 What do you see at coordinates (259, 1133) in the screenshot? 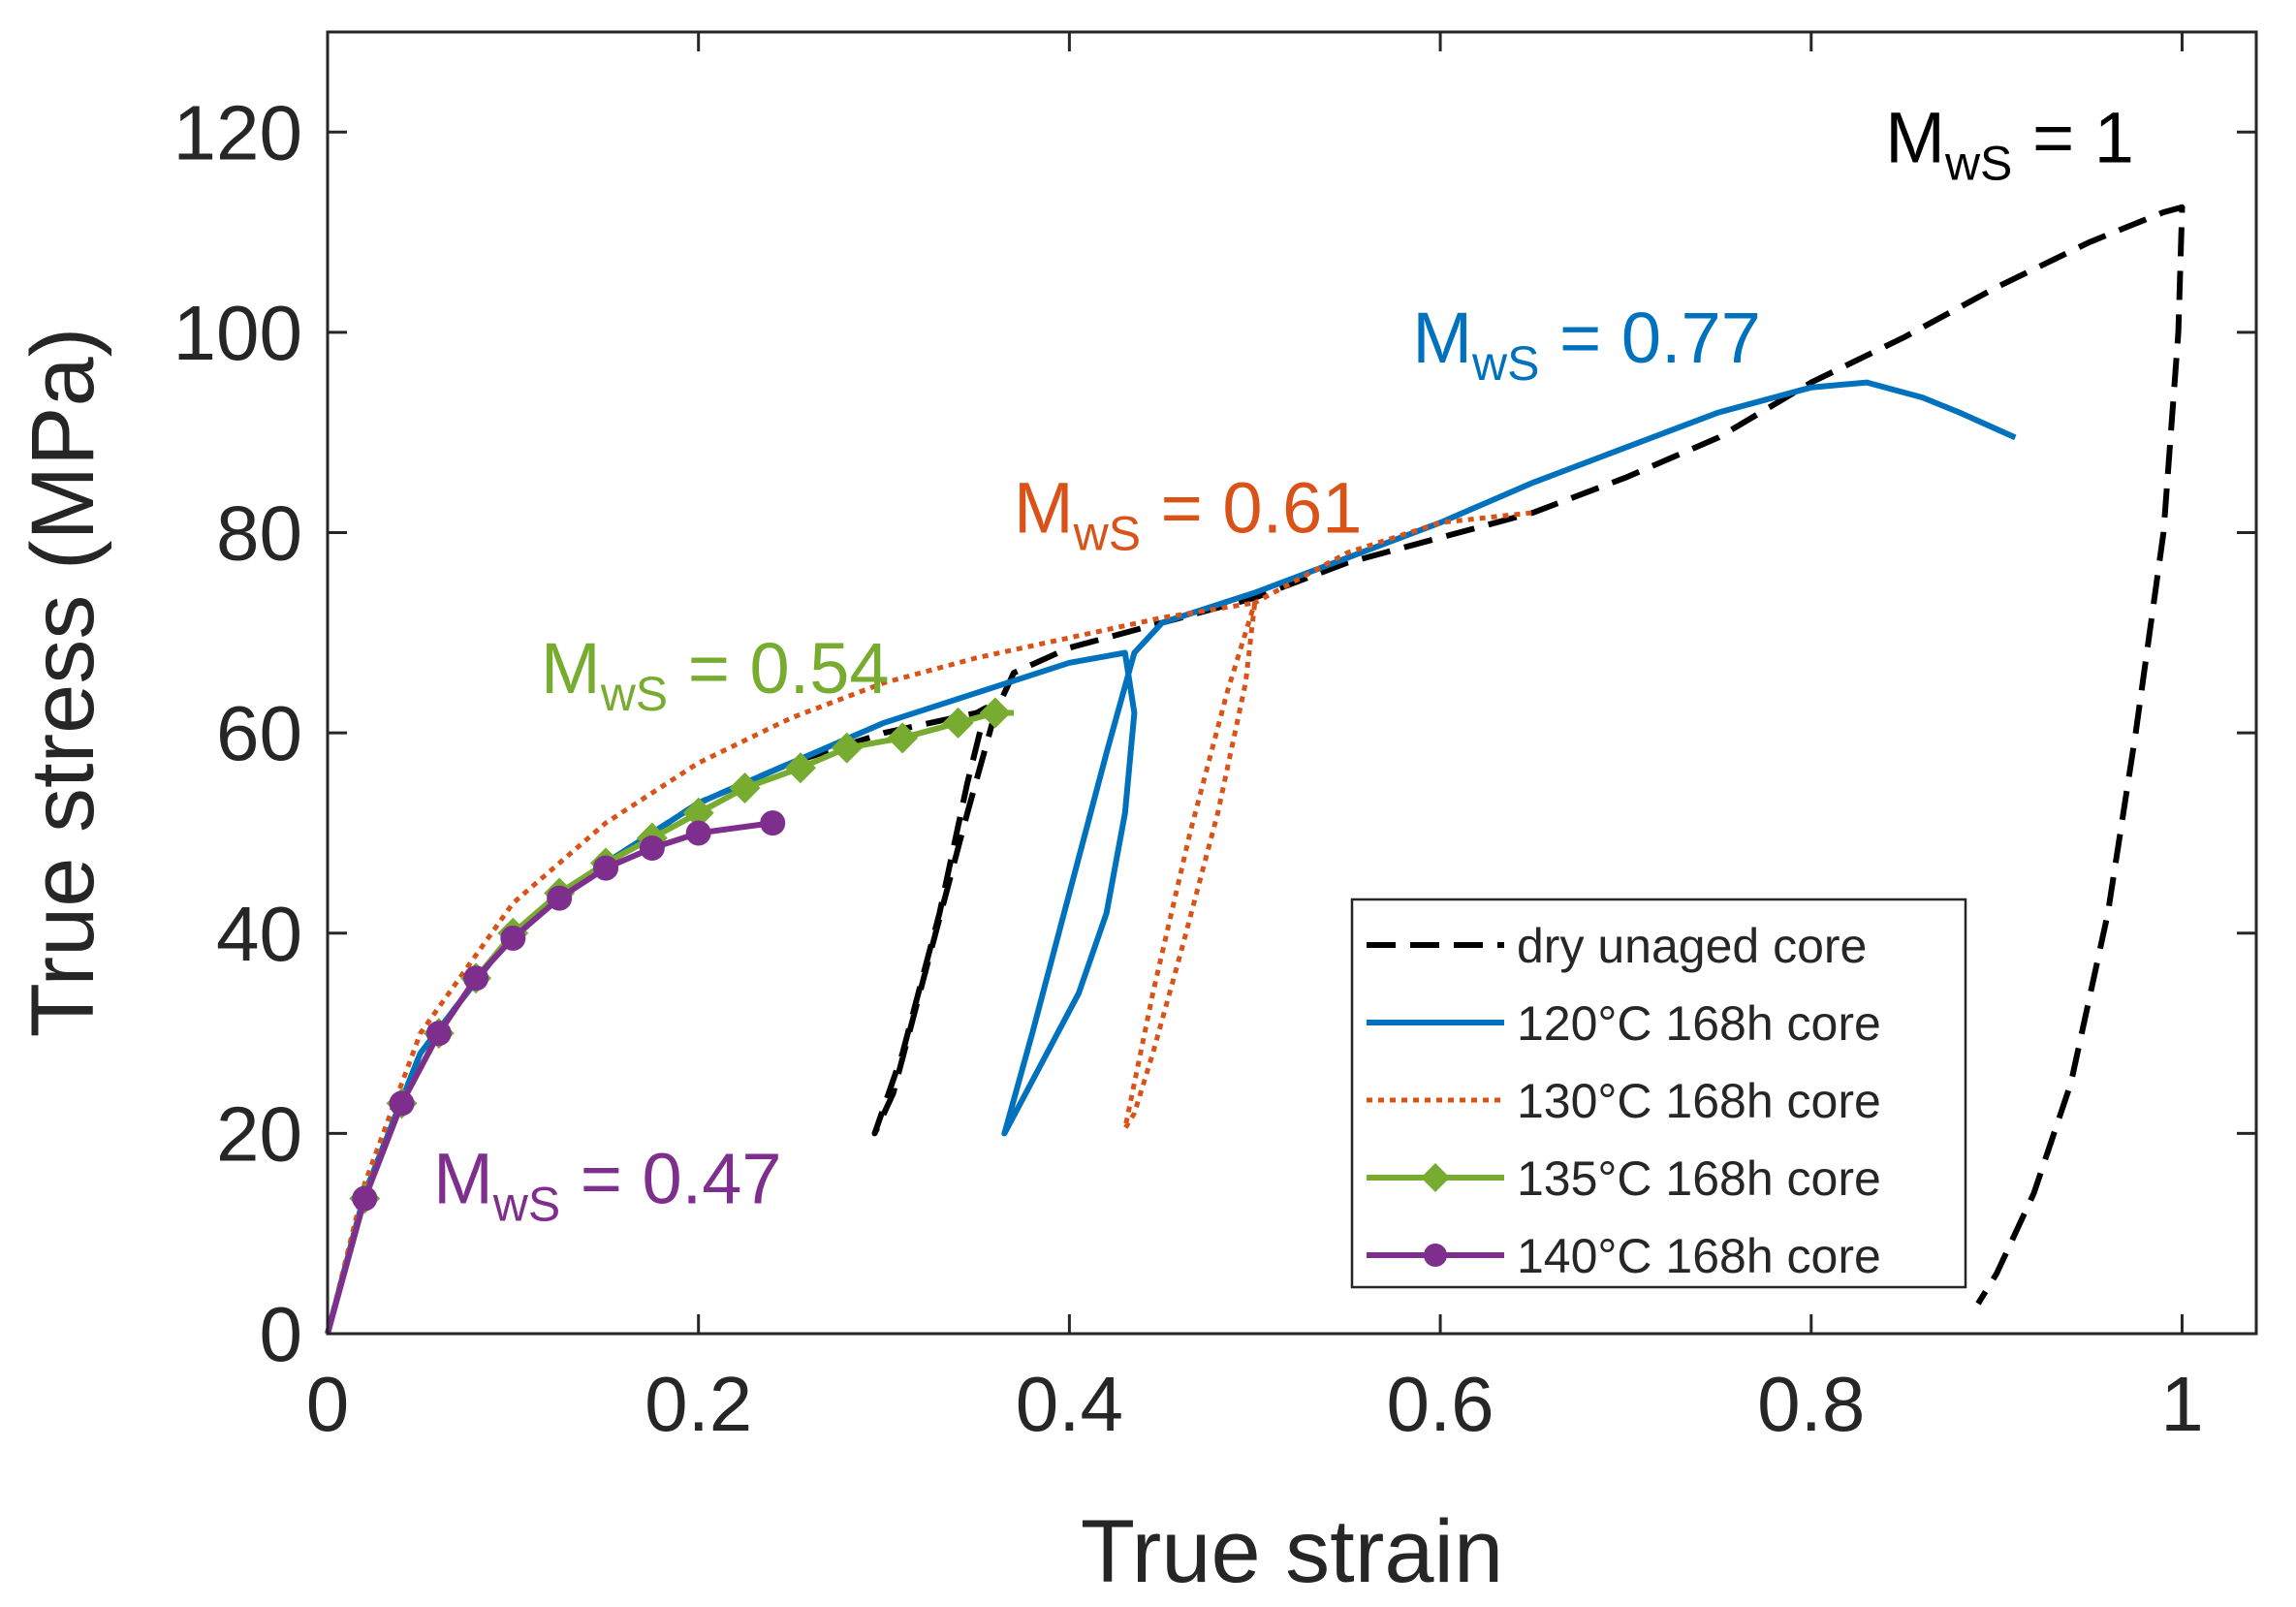
I see `y-tick-label: 20` at bounding box center [259, 1133].